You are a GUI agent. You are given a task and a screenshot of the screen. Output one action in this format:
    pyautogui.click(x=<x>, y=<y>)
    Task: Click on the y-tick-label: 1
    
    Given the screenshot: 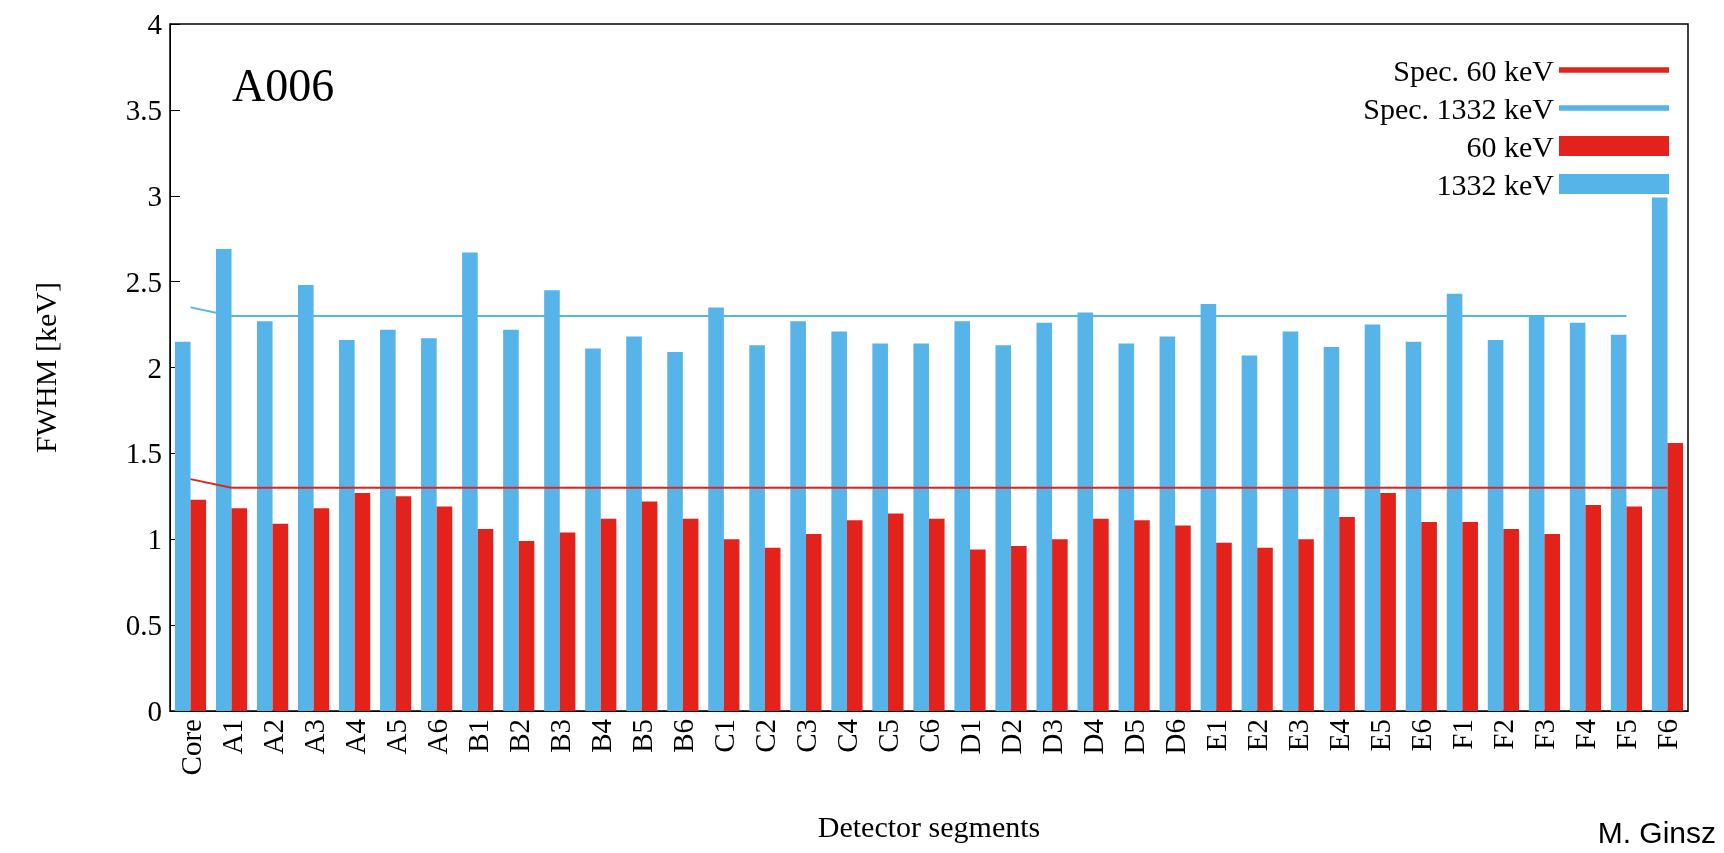 What is the action you would take?
    pyautogui.click(x=154, y=539)
    